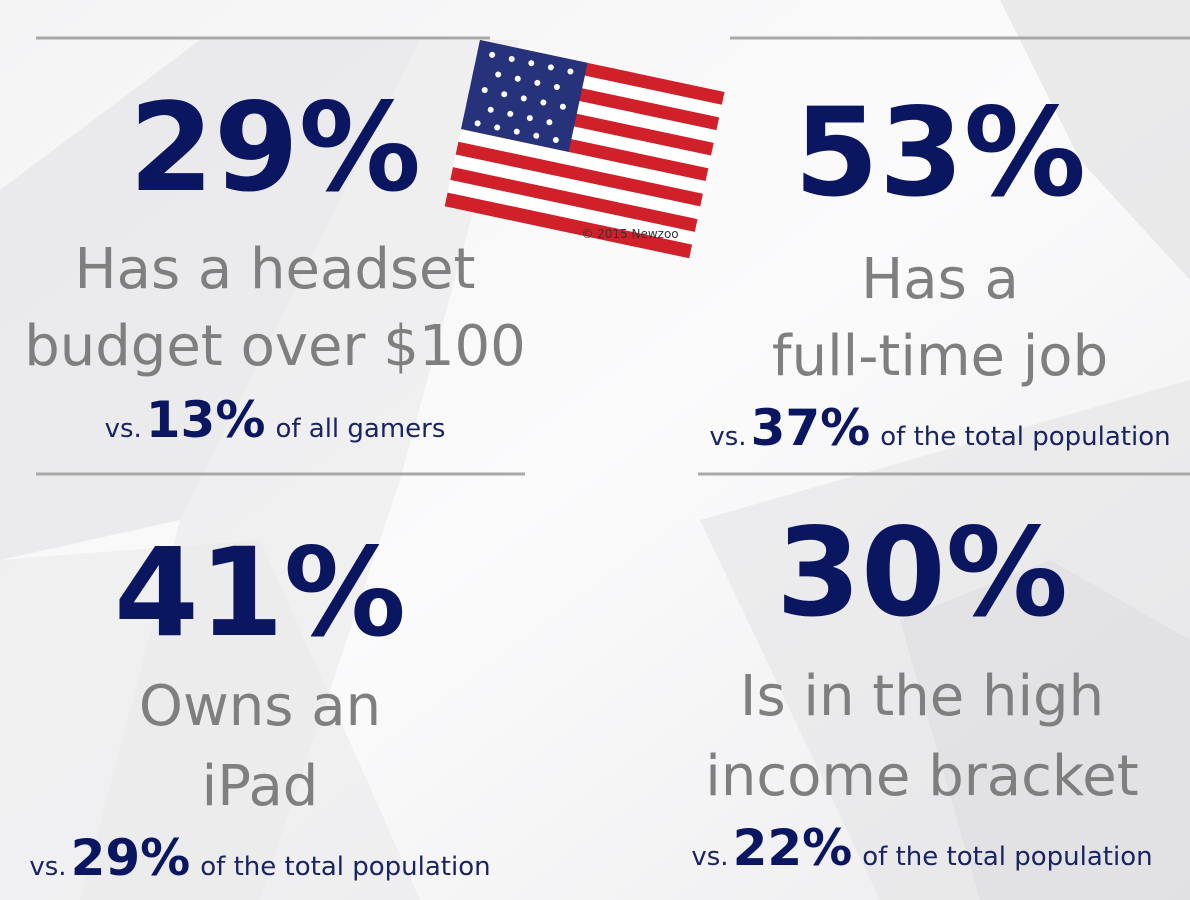 Image resolution: width=1190 pixels, height=900 pixels. Describe the element at coordinates (584, 149) in the screenshot. I see `flag` at that location.